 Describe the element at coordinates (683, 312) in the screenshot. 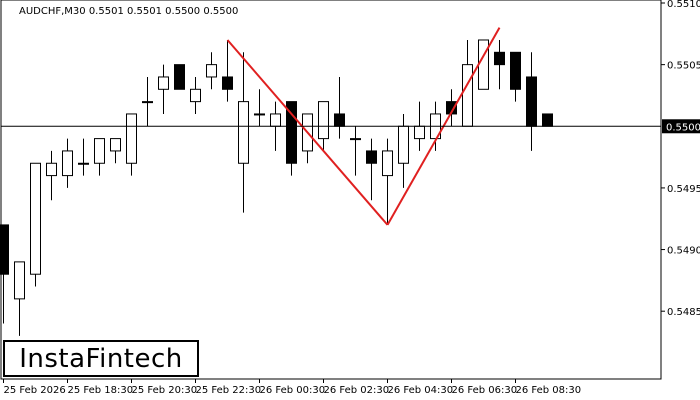

I see `y-tick-label: 0.5485` at that location.